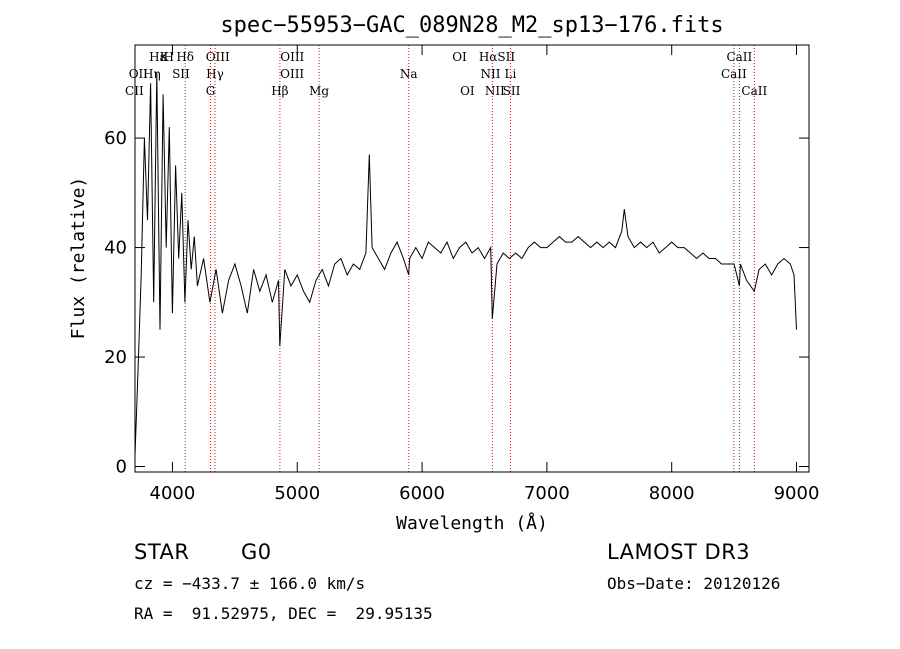  Describe the element at coordinates (490, 74) in the screenshot. I see `line-label-1-6: NII` at that location.